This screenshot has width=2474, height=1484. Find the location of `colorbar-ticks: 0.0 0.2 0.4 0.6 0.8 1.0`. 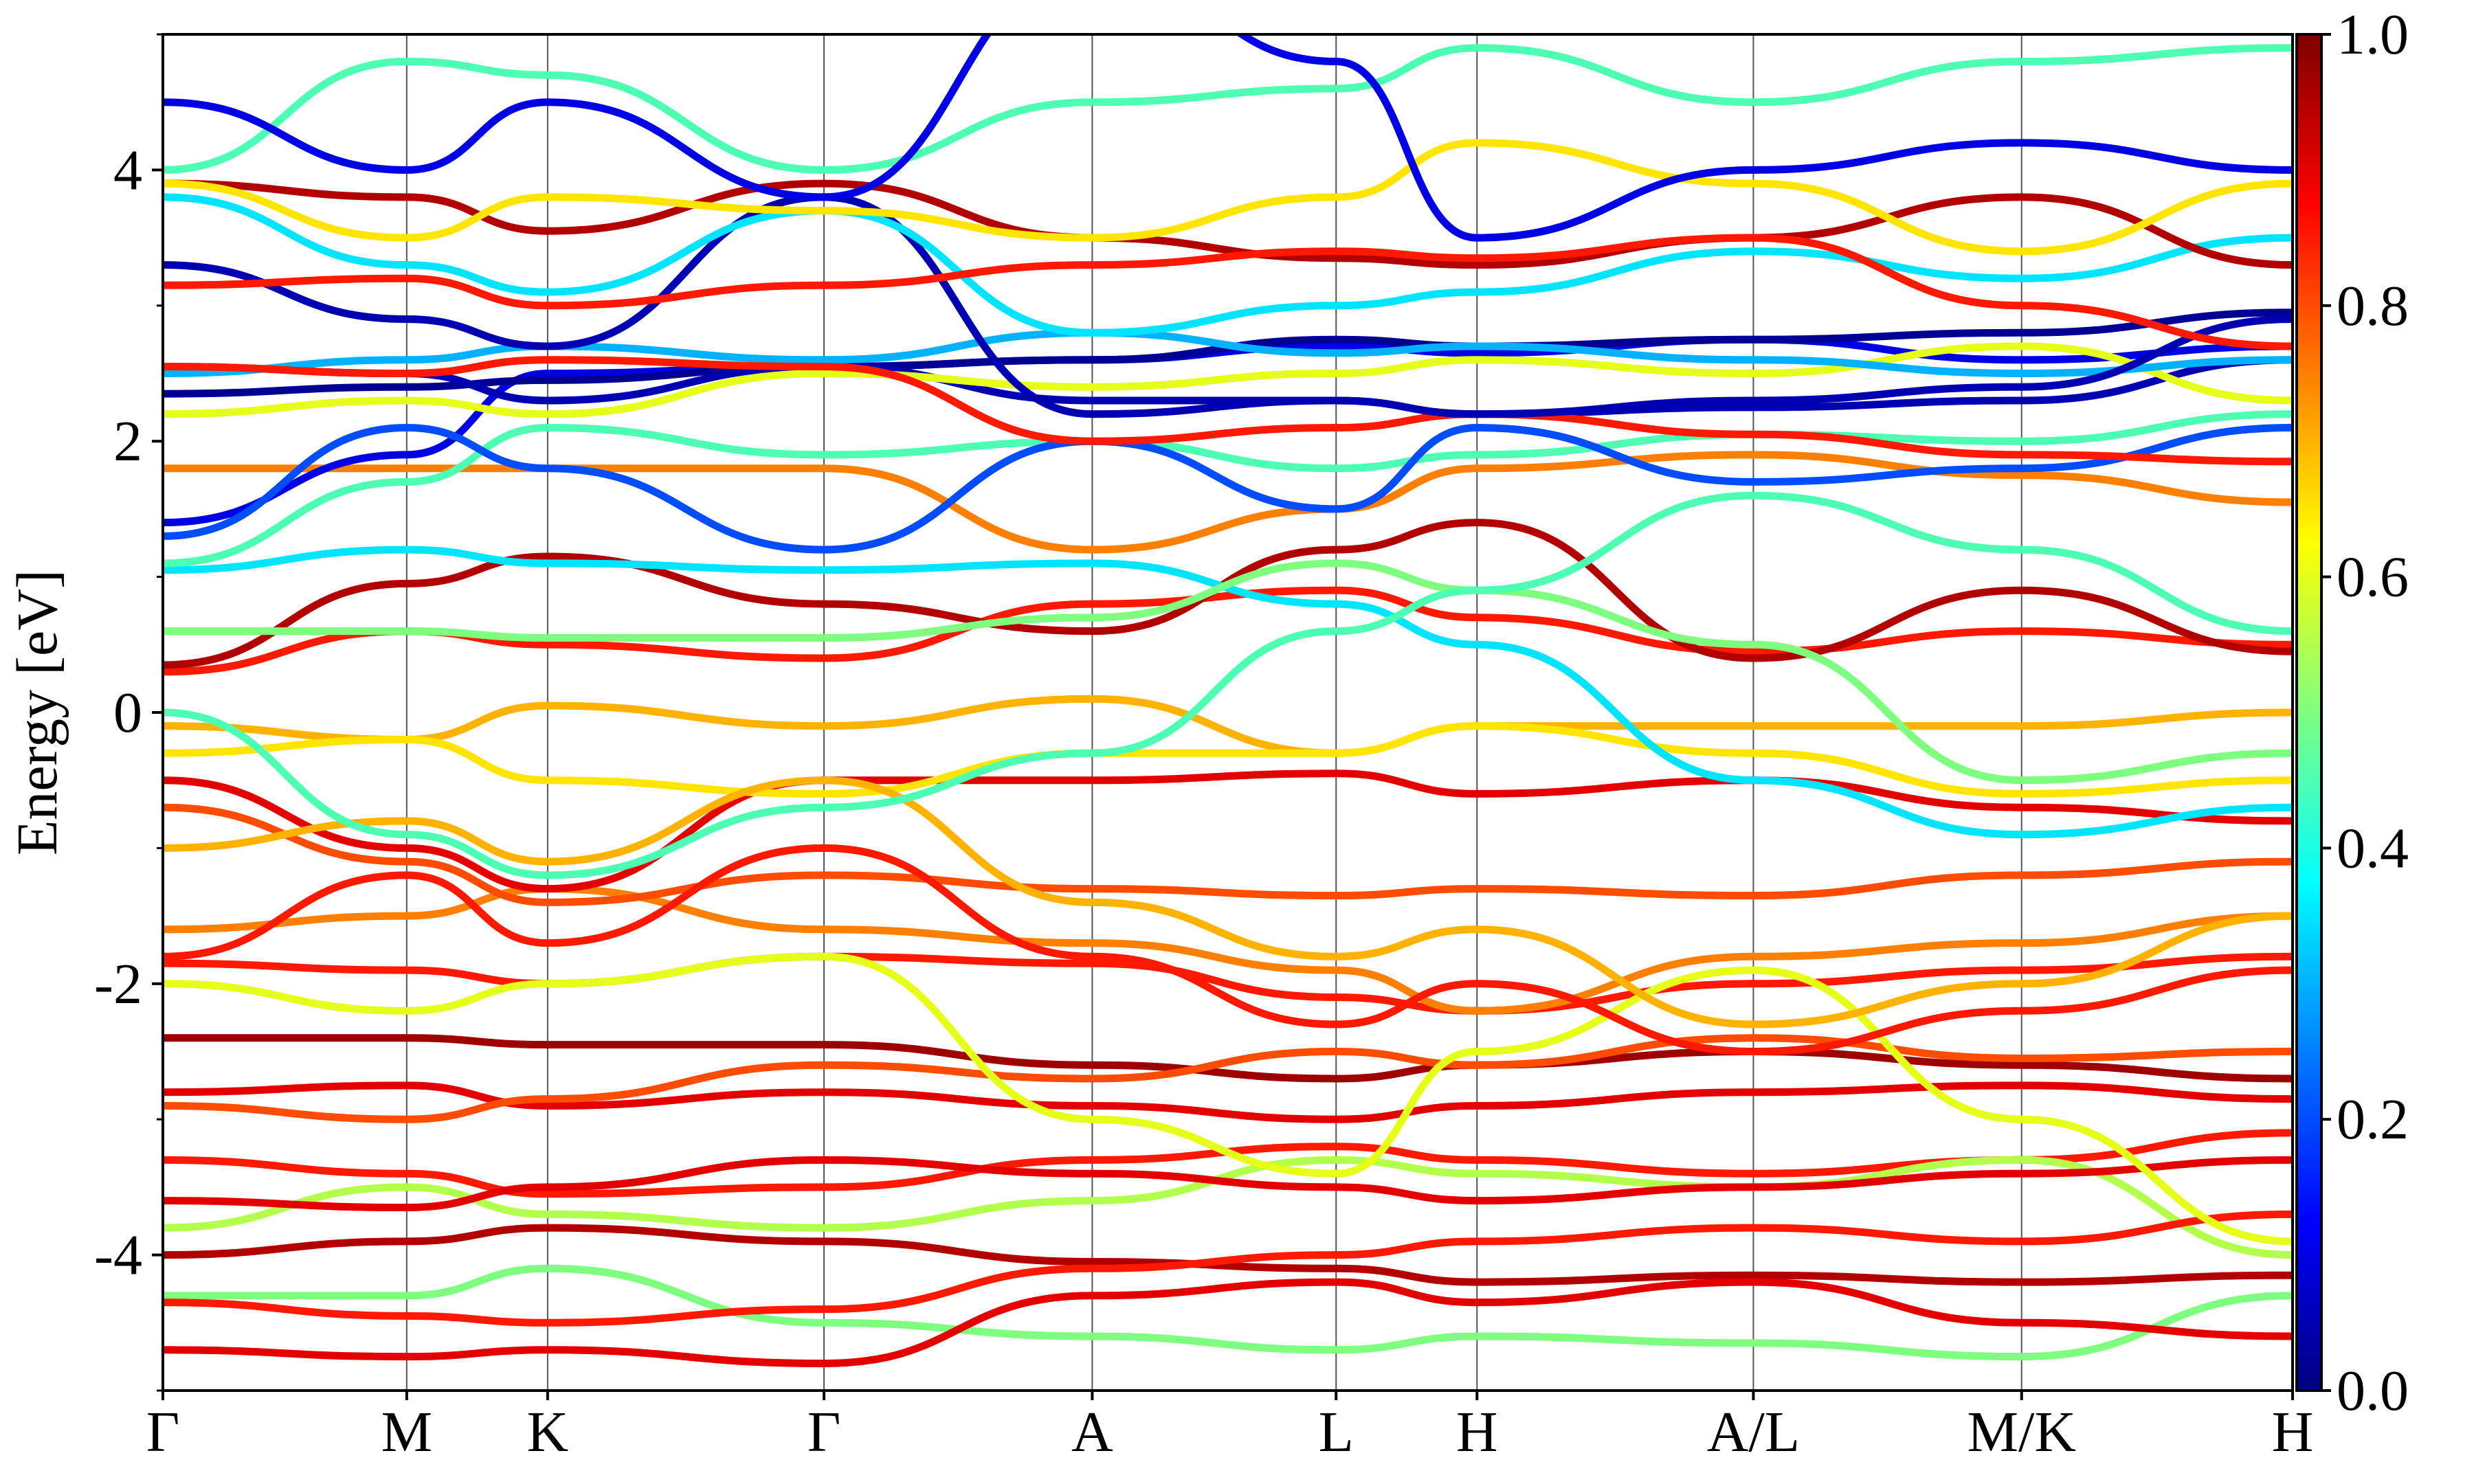

colorbar-ticks: 0.0 0.2 0.4 0.6 0.8 1.0 is located at coordinates (2365, 713).